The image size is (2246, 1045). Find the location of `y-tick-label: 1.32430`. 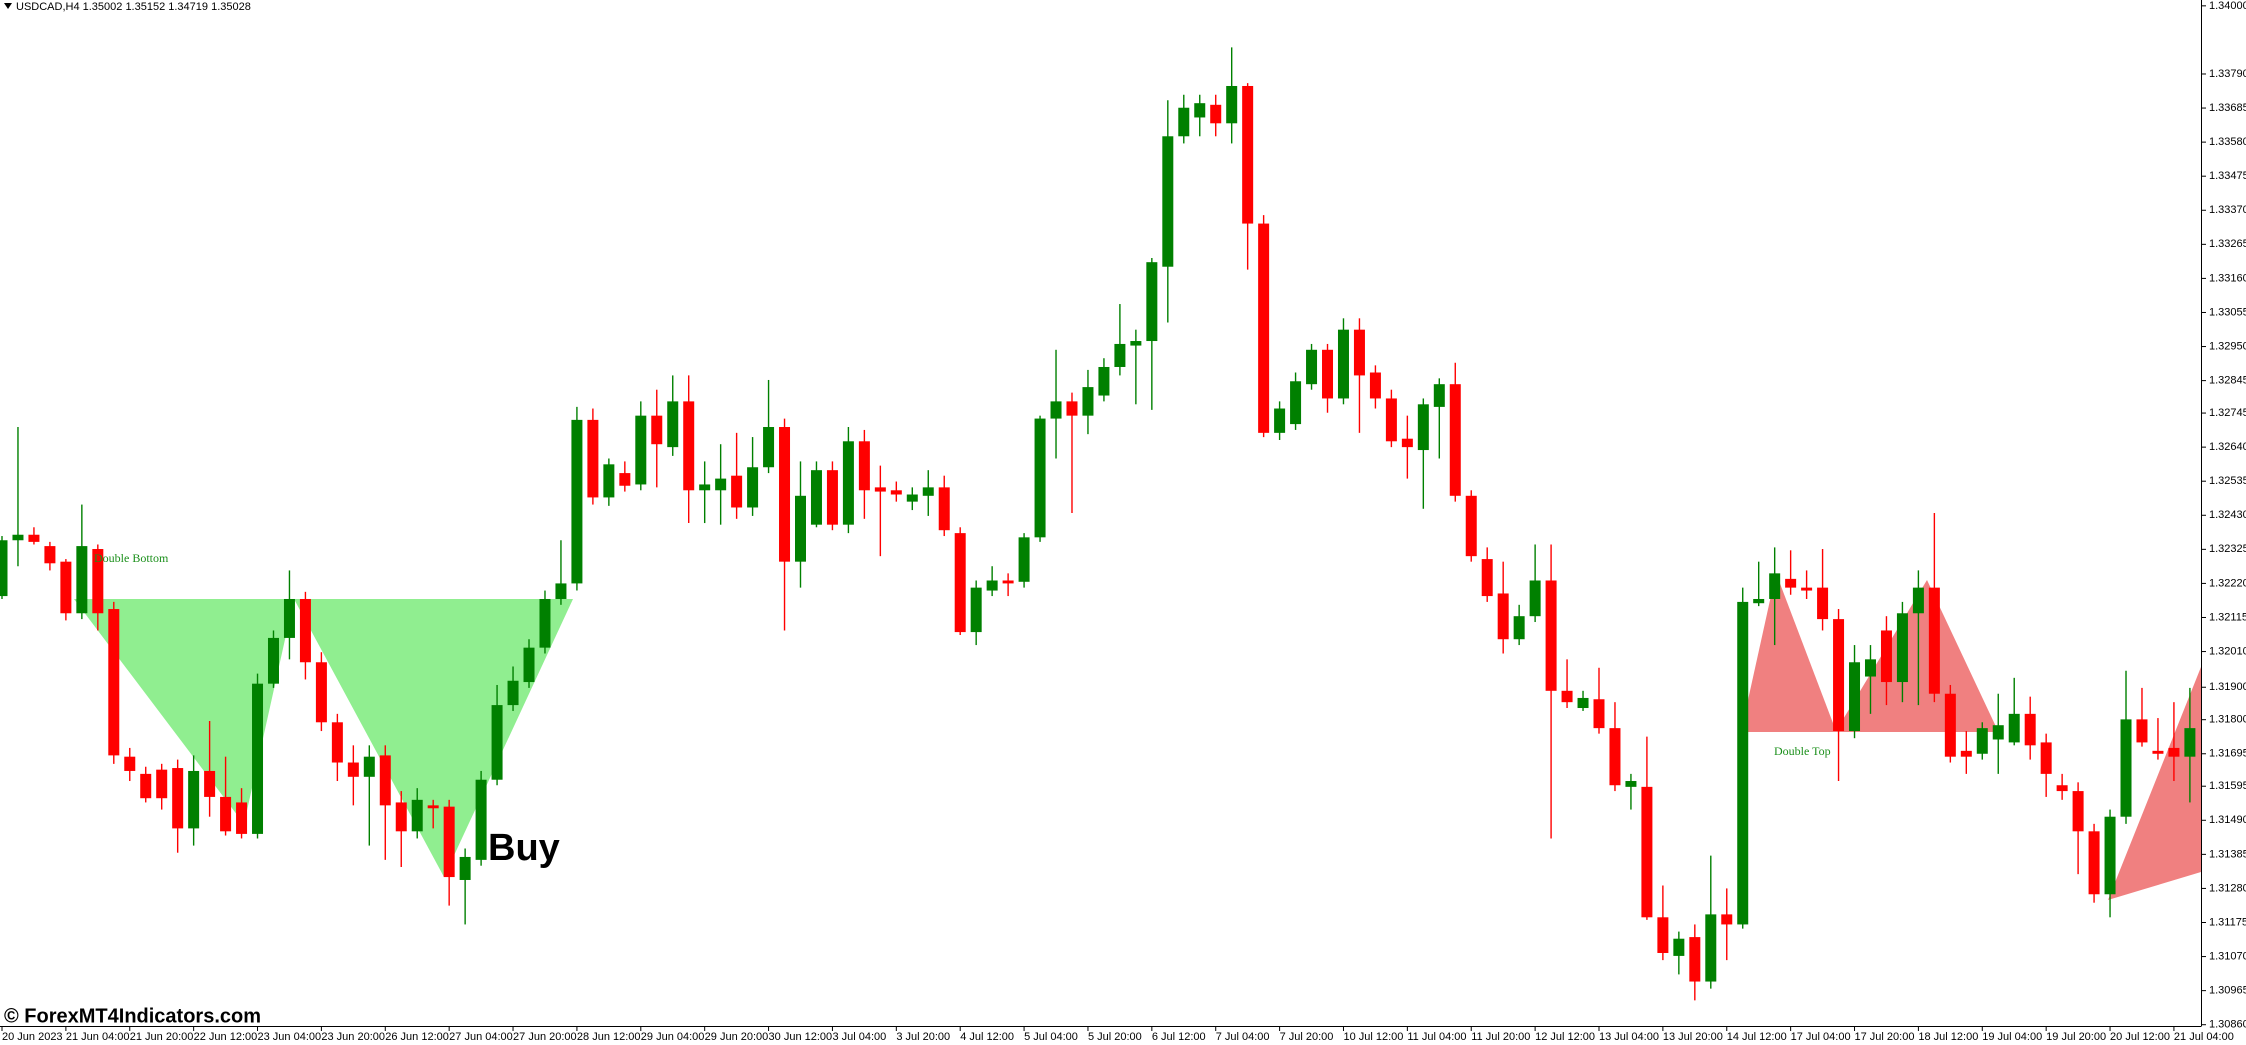

y-tick-label: 1.32430 is located at coordinates (2227, 515).